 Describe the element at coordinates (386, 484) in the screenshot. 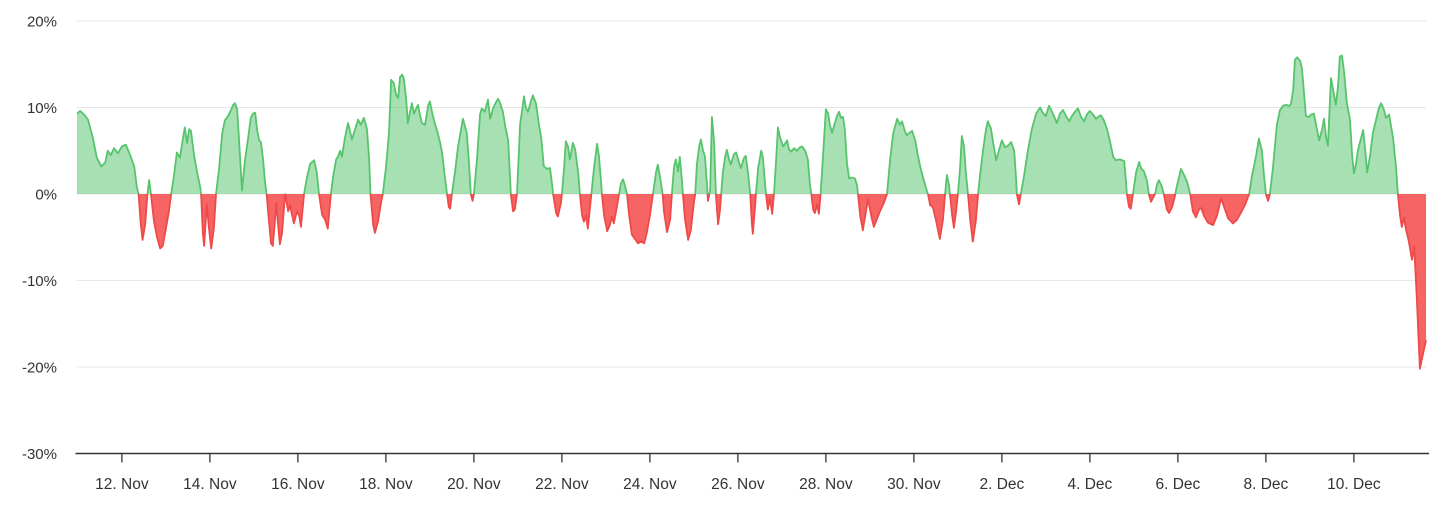

I see `x-tick-label: 18. Nov` at that location.